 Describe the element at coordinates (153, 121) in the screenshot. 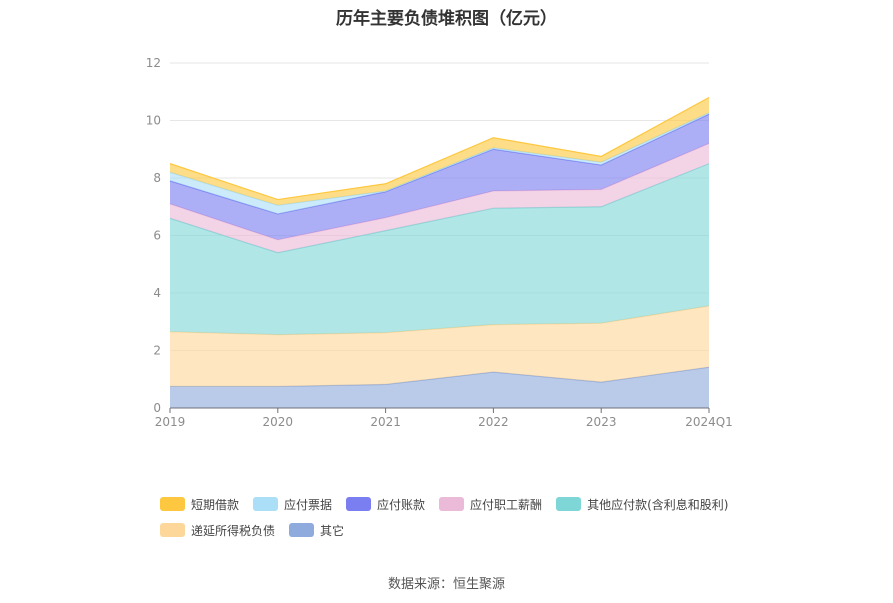

I see `y-tick-label: 10` at that location.